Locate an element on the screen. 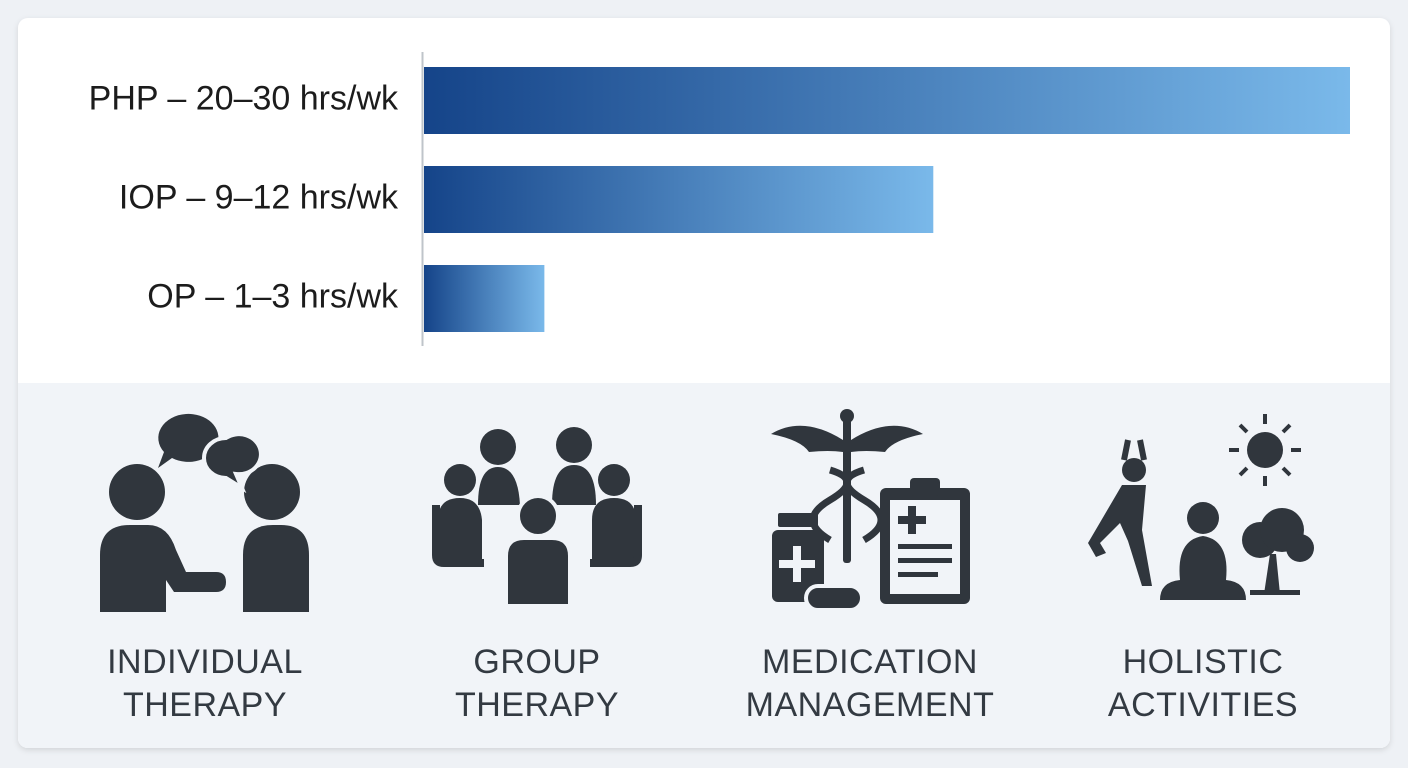 This screenshot has width=1408, height=768. service-label: INDIVIDUAL is located at coordinates (205, 662).